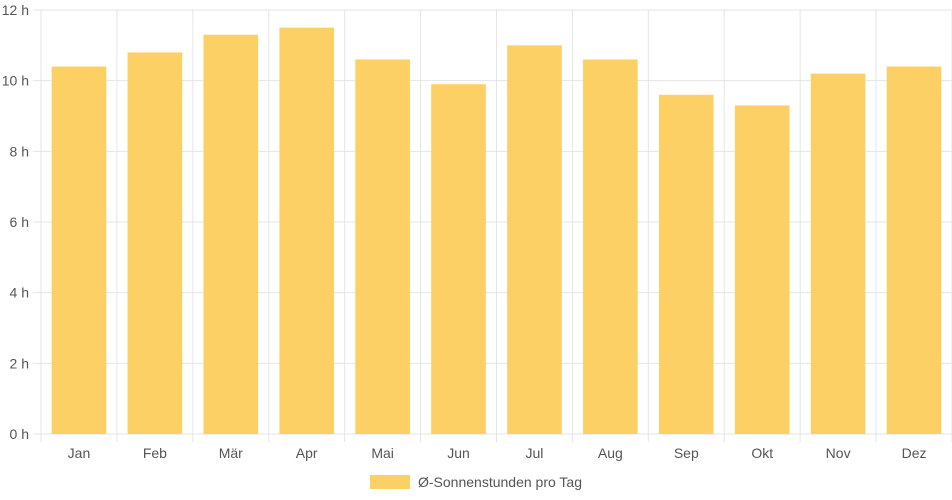  Describe the element at coordinates (500, 482) in the screenshot. I see `legend-label: Ø-Sonnenstunden pro Tag` at that location.